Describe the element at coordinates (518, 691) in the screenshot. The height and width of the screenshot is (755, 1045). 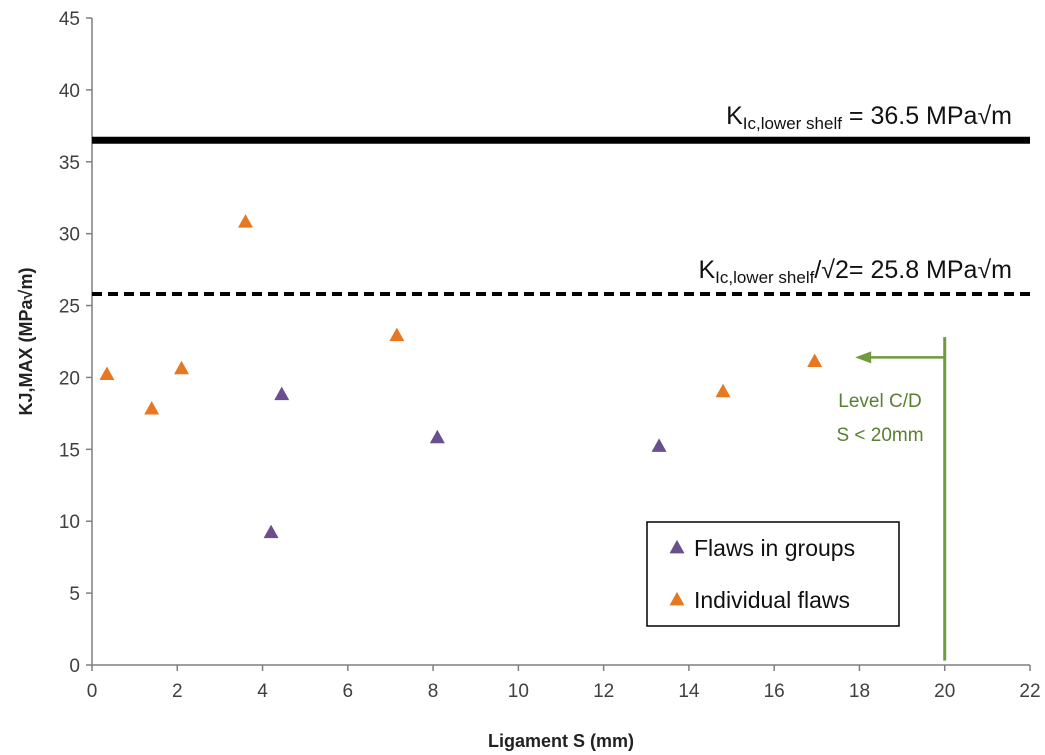
I see `x-tick-label: 10` at that location.